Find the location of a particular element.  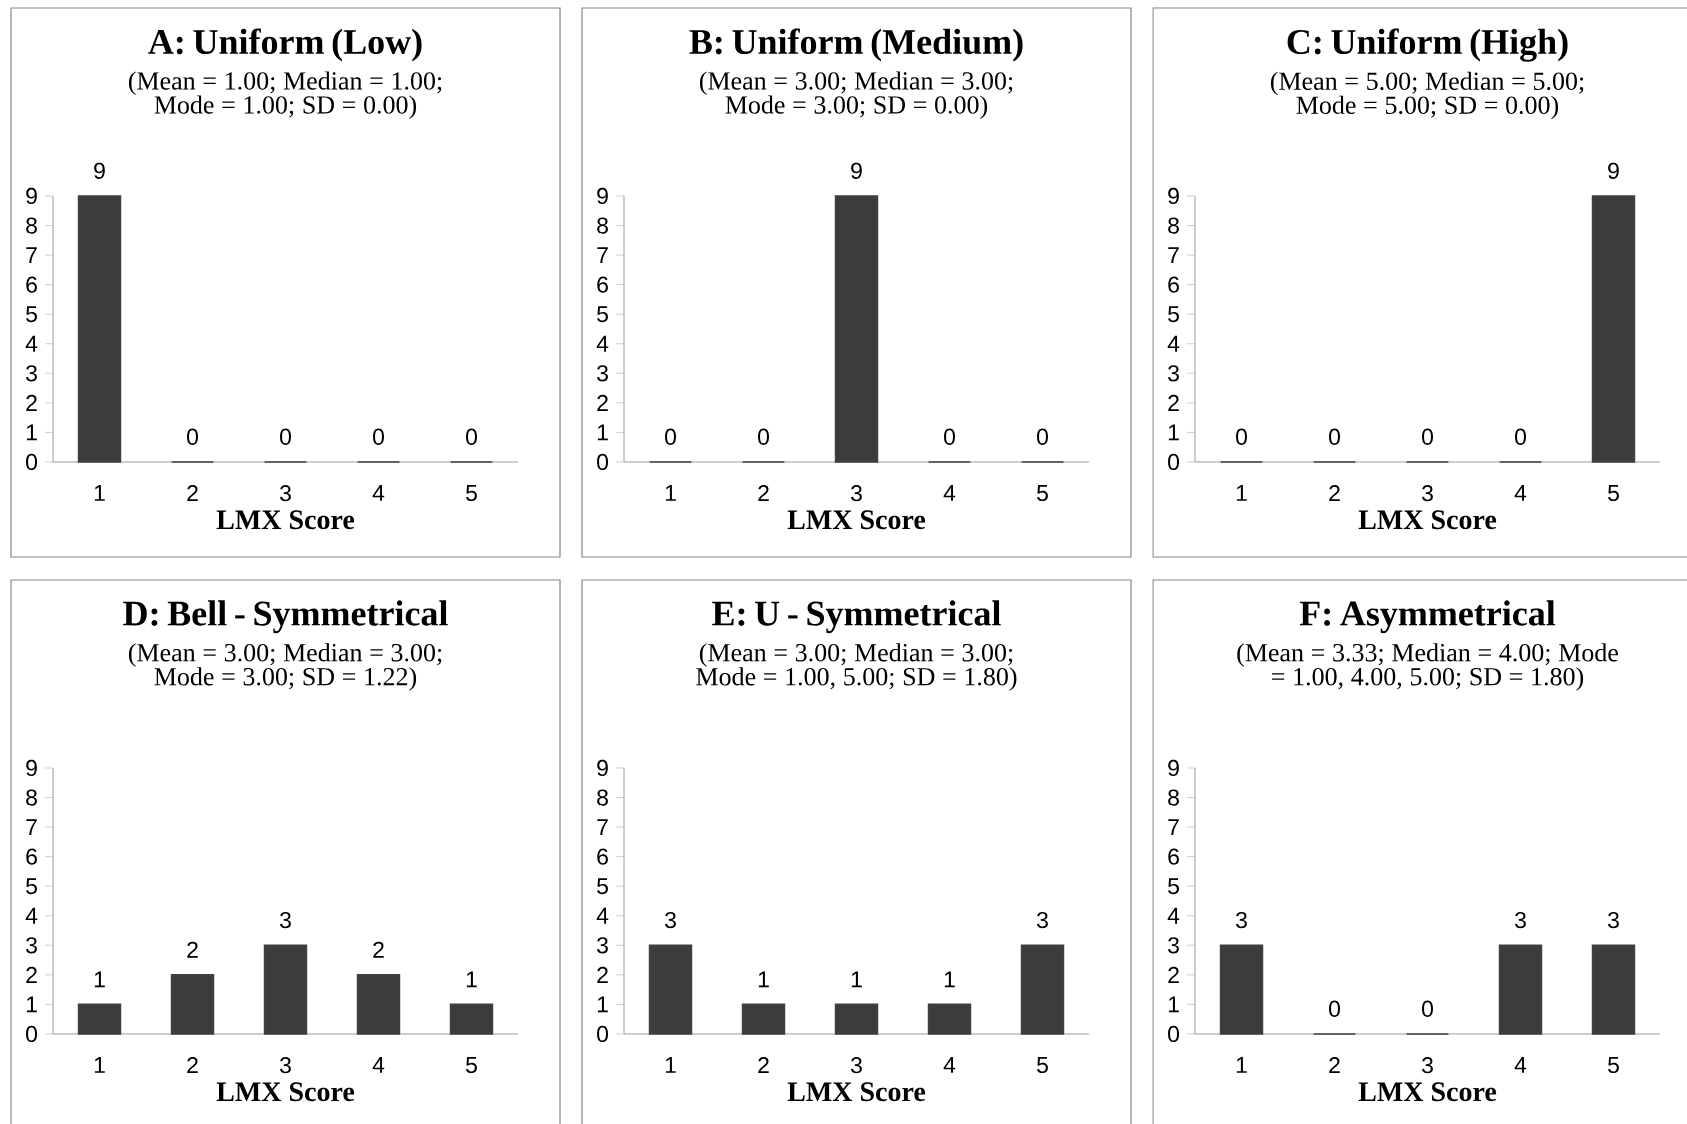

chart-title: B: Uniform (Medium) is located at coordinates (856, 45).